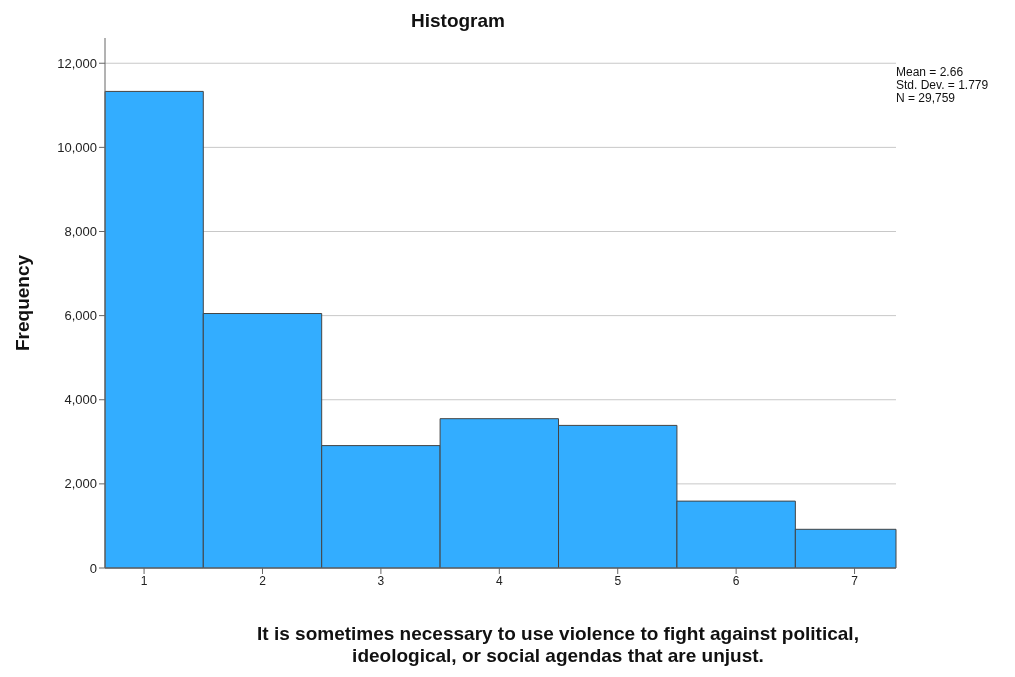 This screenshot has height=677, width=1015. What do you see at coordinates (80, 400) in the screenshot?
I see `y-tick-label: 4,000` at bounding box center [80, 400].